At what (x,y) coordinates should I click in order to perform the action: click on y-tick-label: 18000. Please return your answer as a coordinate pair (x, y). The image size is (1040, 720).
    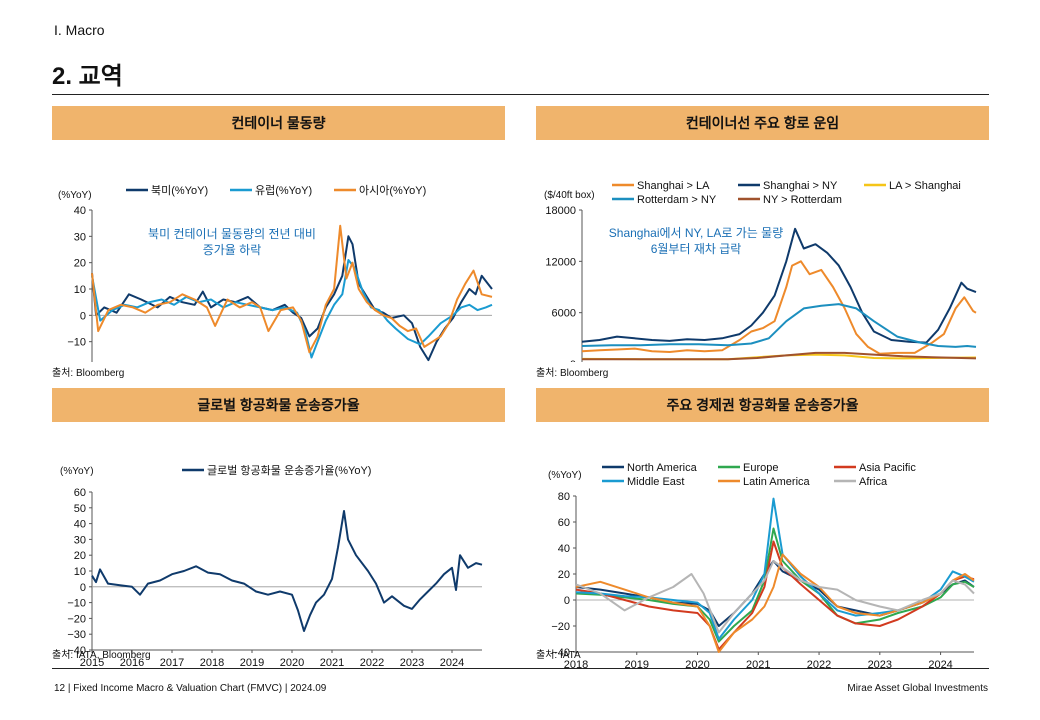
    Looking at the image, I should click on (560, 211).